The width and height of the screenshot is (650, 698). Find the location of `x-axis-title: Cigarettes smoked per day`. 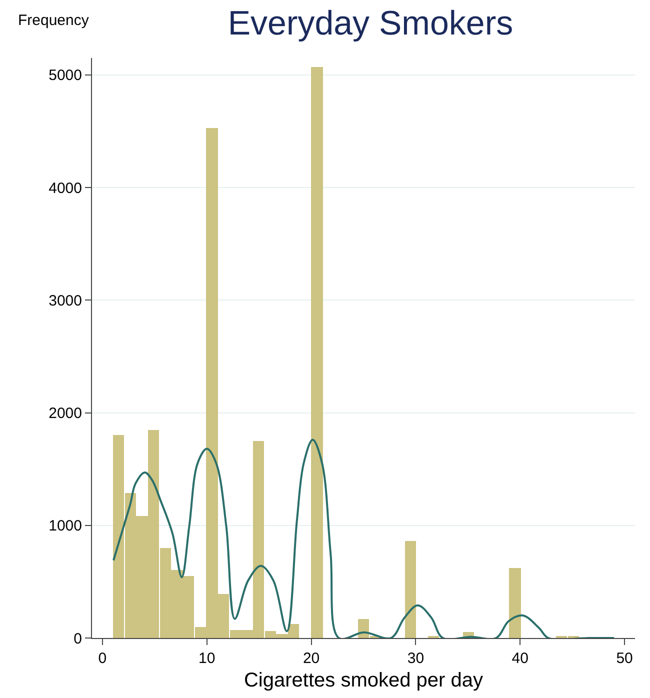

x-axis-title: Cigarettes smoked per day is located at coordinates (364, 681).